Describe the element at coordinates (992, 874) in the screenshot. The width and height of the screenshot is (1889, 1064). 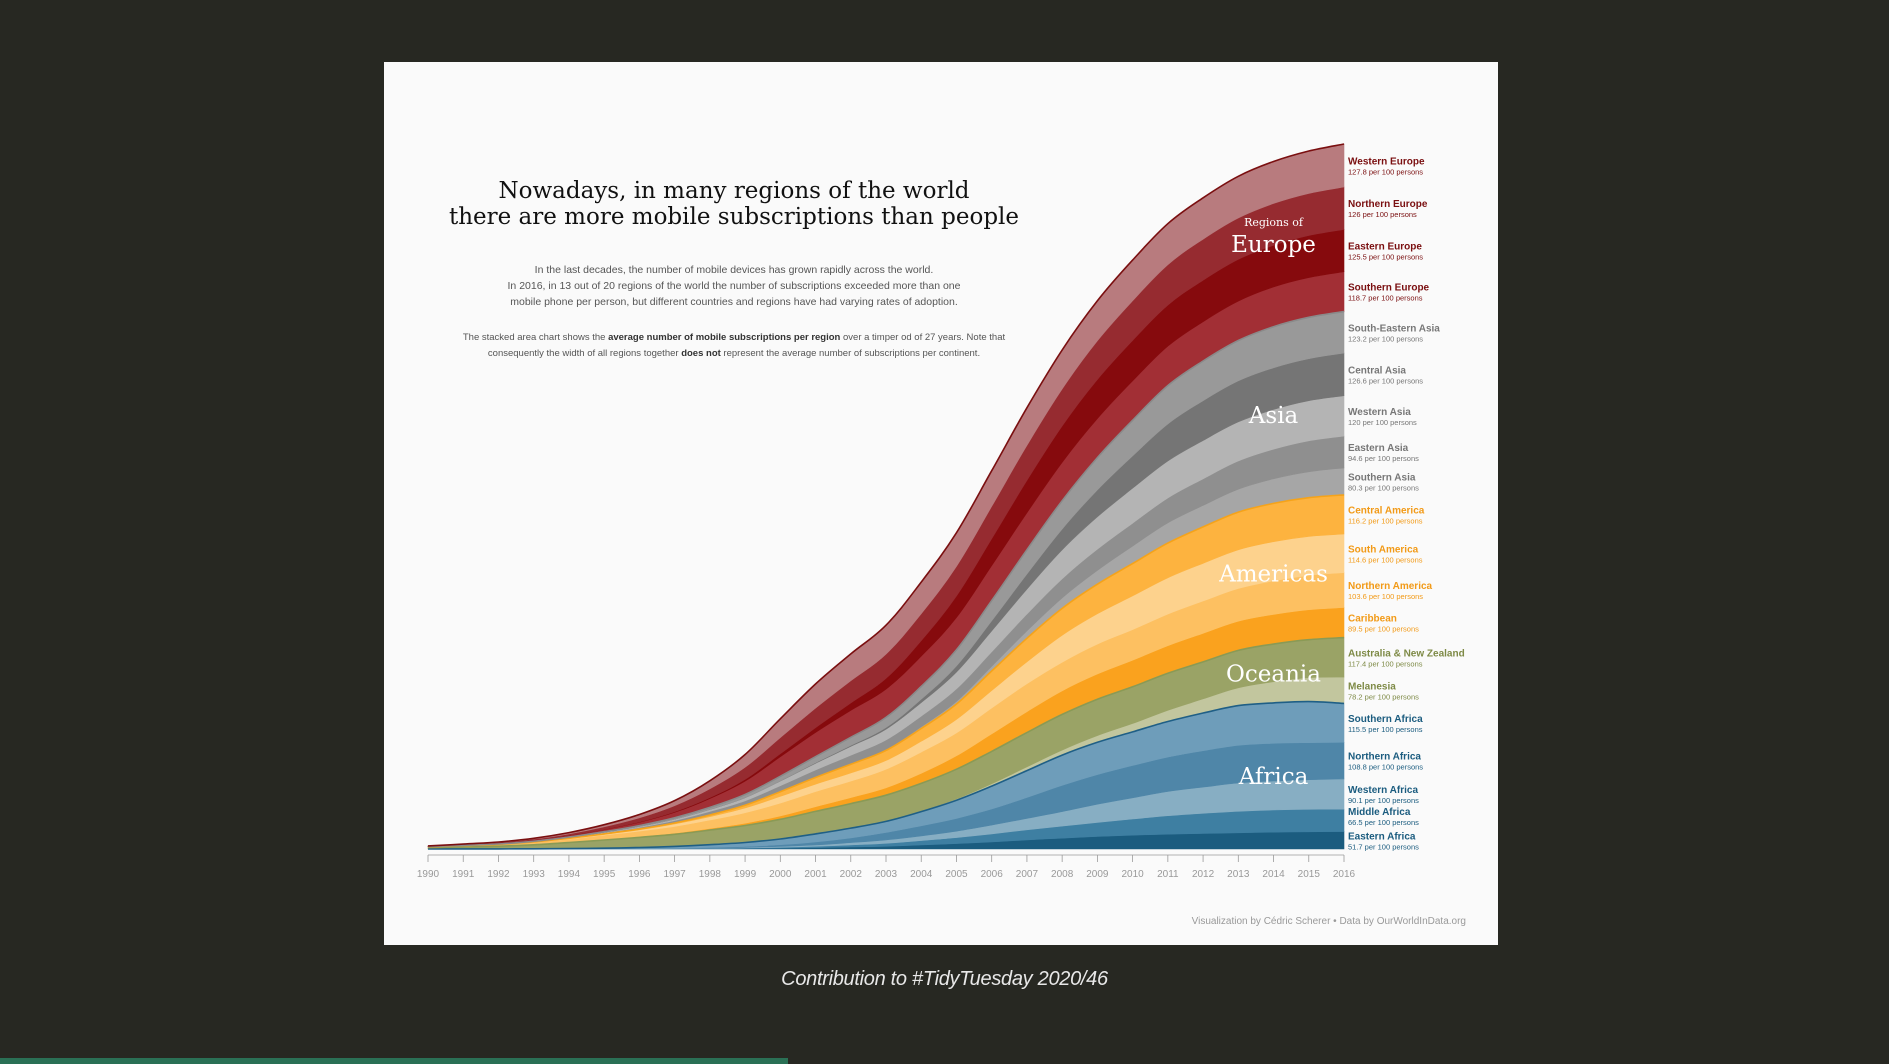
I see `x-tick-label: 2006` at that location.